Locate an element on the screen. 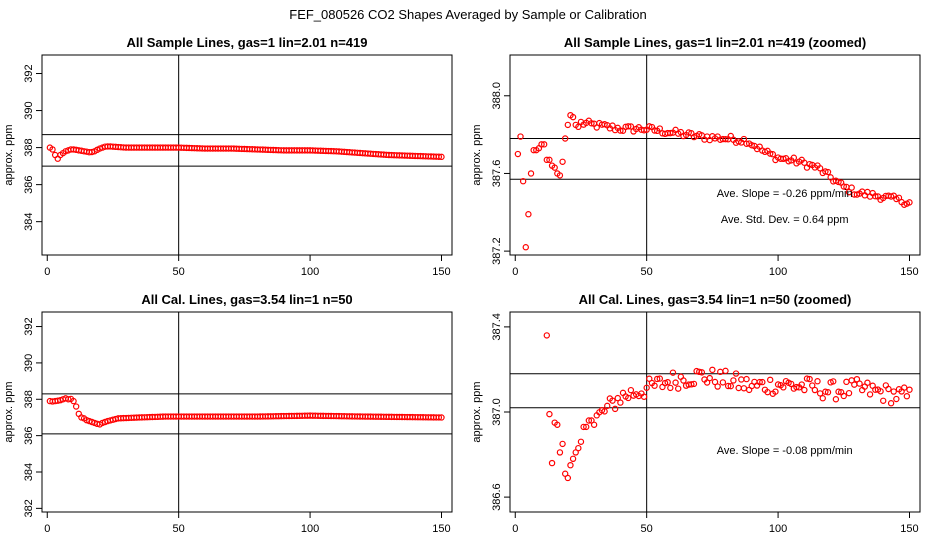 The width and height of the screenshot is (936, 545). stats-annotation: Ave. Slope = -0.26 ppm/min is located at coordinates (785, 194).